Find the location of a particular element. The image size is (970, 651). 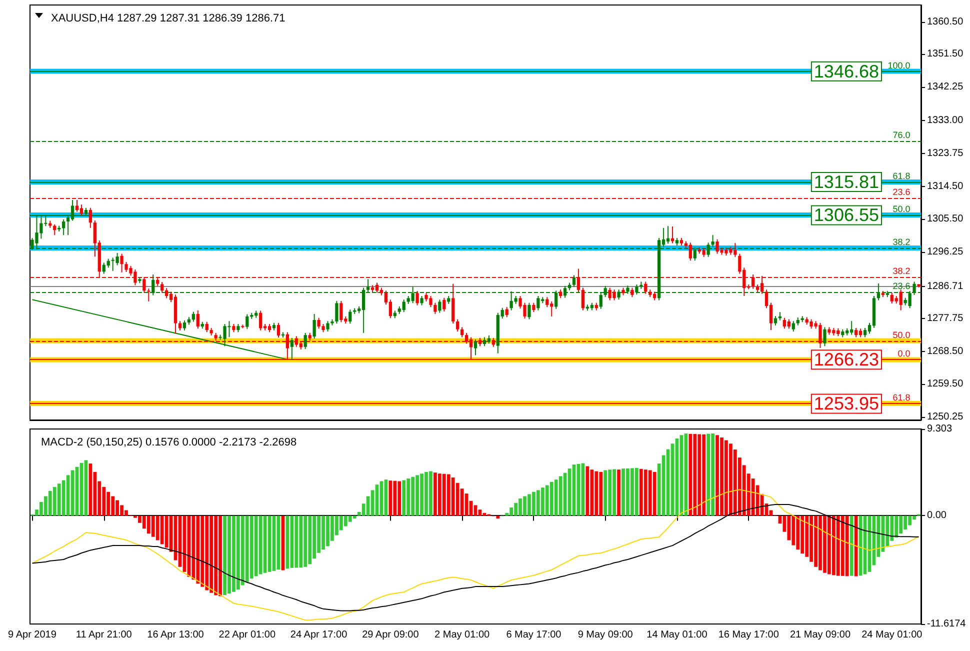

y-tick-label: -11.6174 is located at coordinates (946, 624).